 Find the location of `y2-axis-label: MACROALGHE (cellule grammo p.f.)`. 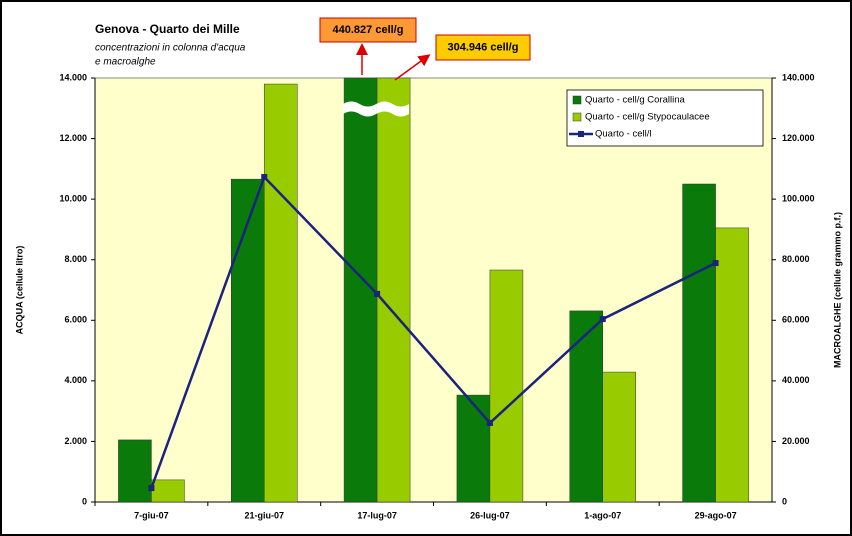

y2-axis-label: MACROALGHE (cellule grammo p.f.) is located at coordinates (837, 290).